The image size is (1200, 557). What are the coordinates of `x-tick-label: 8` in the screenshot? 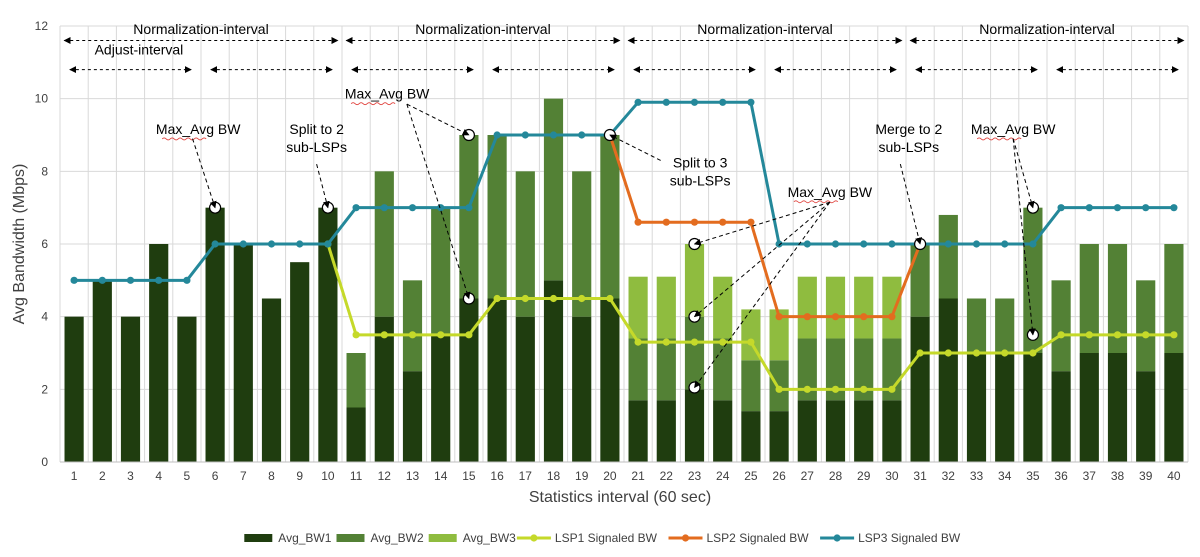 It's located at (271, 476).